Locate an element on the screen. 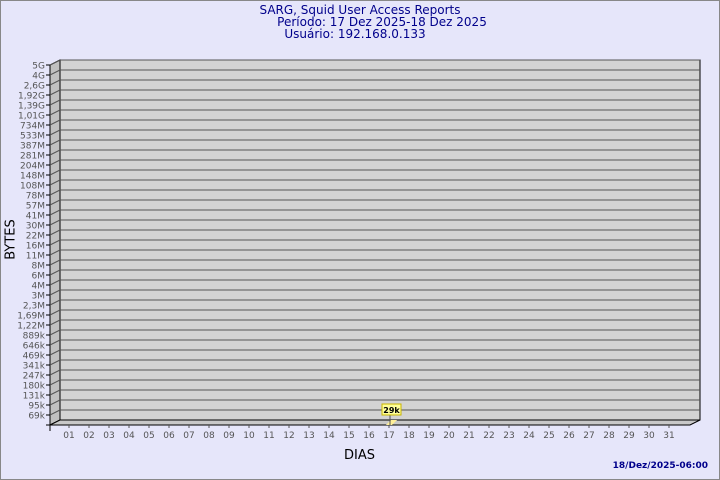  x-tick-label: 31 is located at coordinates (668, 436).